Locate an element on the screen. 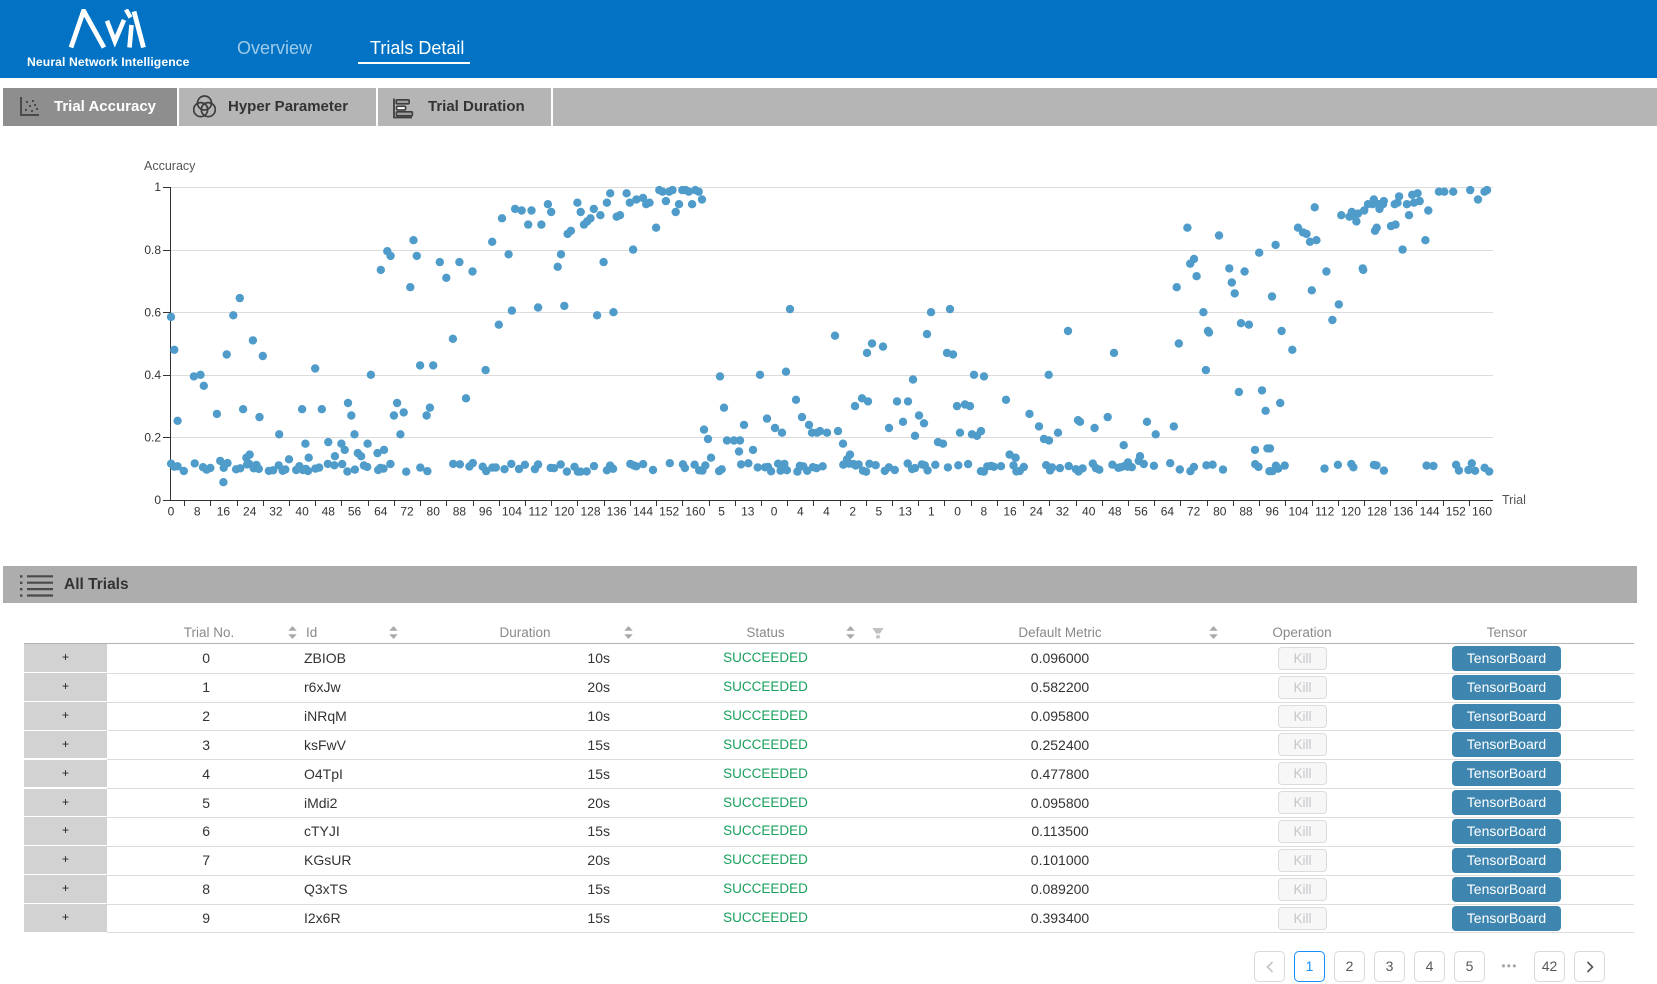  svg-text: 0.4 is located at coordinates (152, 375).